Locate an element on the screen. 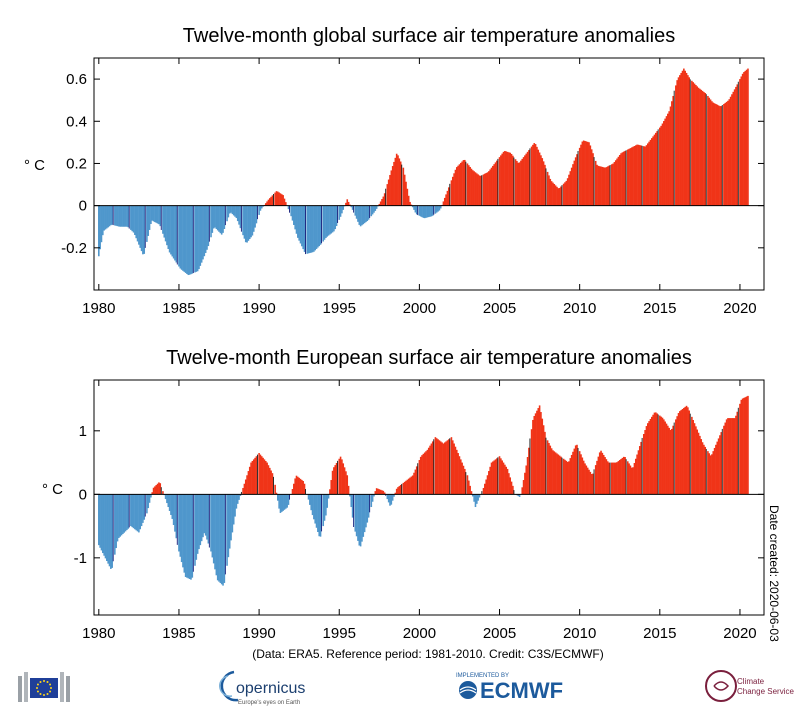  c3s-line2: Change Service is located at coordinates (765, 691).